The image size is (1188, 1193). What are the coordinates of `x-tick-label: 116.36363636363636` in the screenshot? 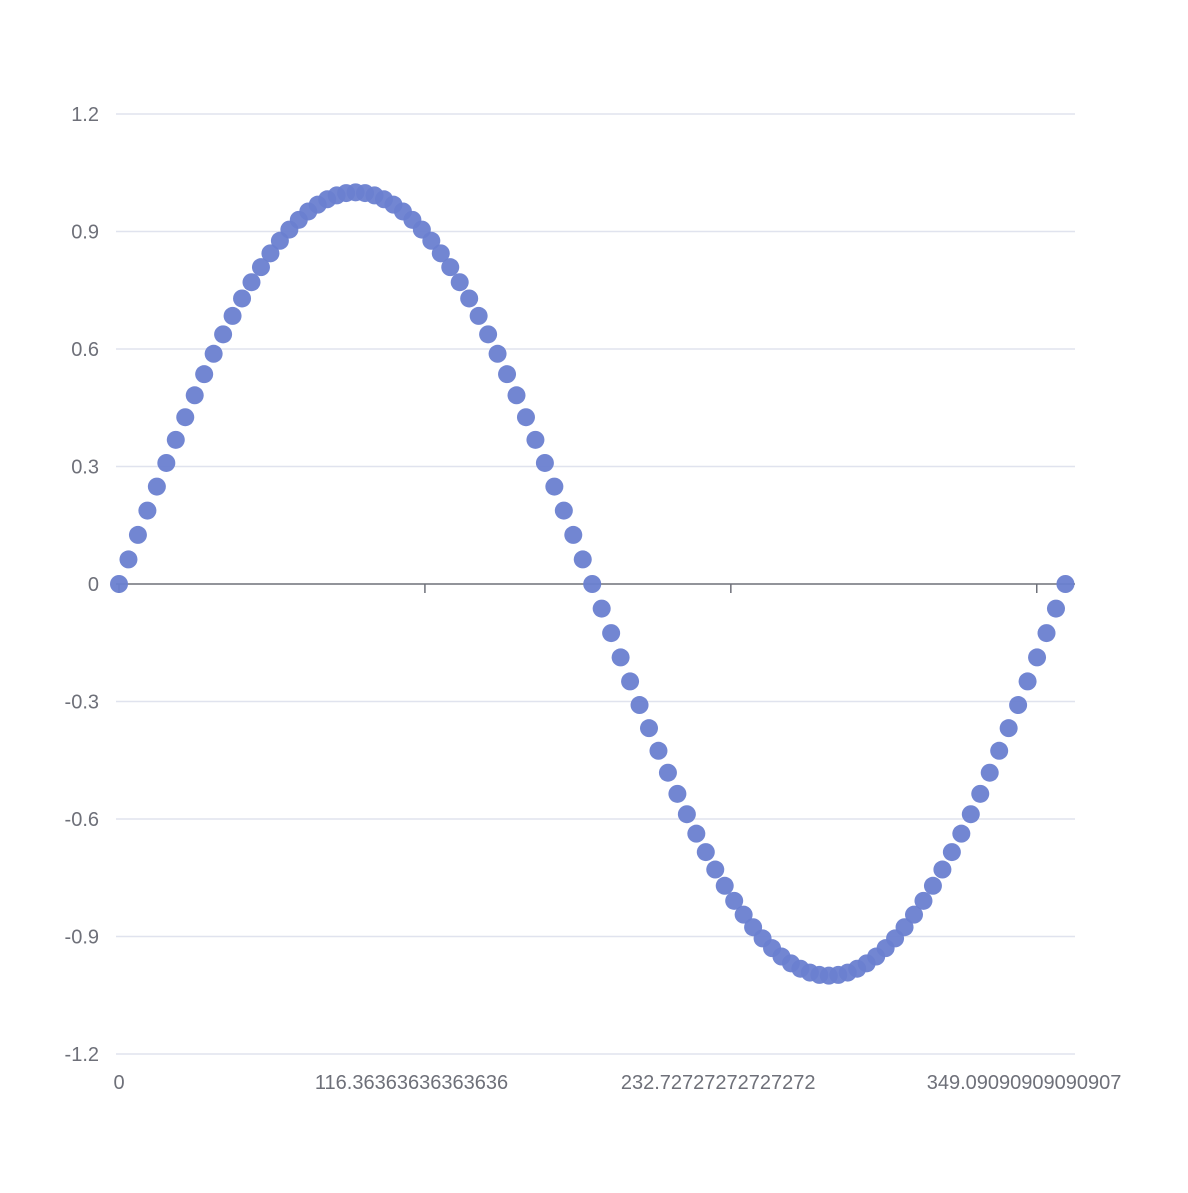 It's located at (411, 1083).